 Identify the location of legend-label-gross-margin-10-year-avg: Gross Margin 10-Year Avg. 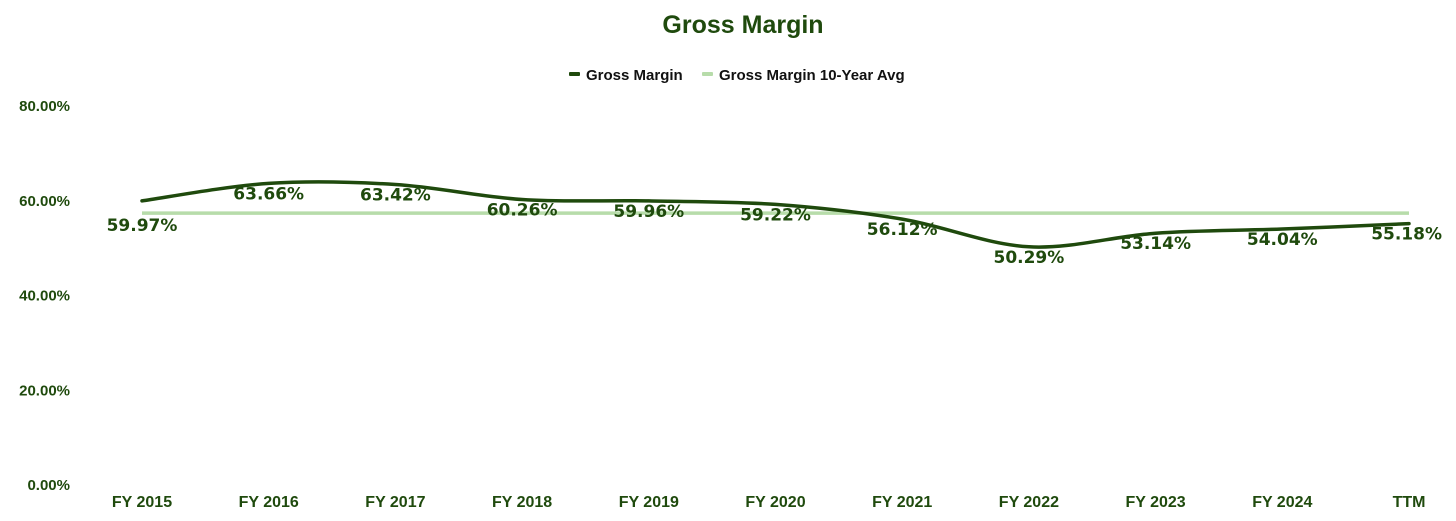
(812, 75).